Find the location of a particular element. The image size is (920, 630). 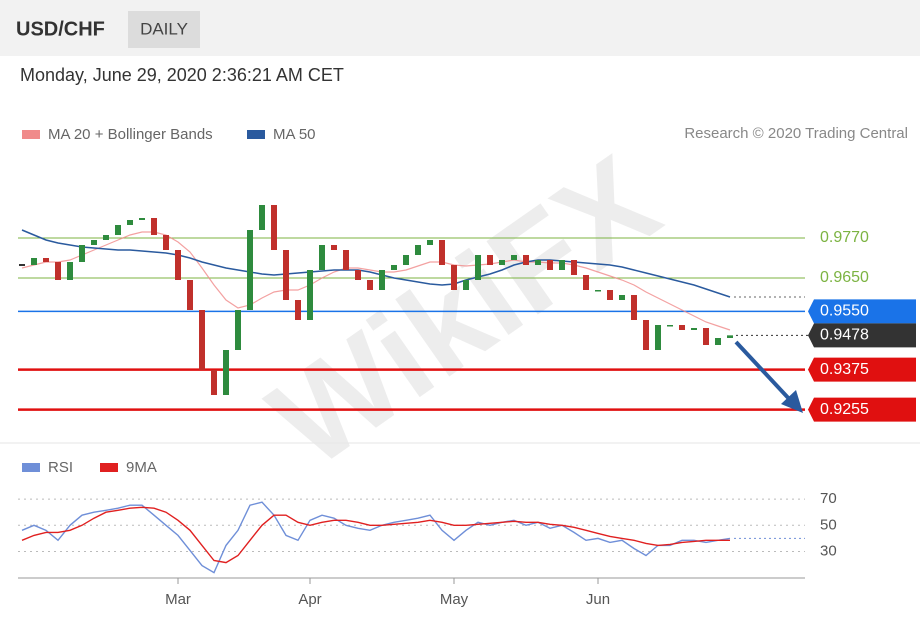

level-label: 0.9550 is located at coordinates (844, 311).